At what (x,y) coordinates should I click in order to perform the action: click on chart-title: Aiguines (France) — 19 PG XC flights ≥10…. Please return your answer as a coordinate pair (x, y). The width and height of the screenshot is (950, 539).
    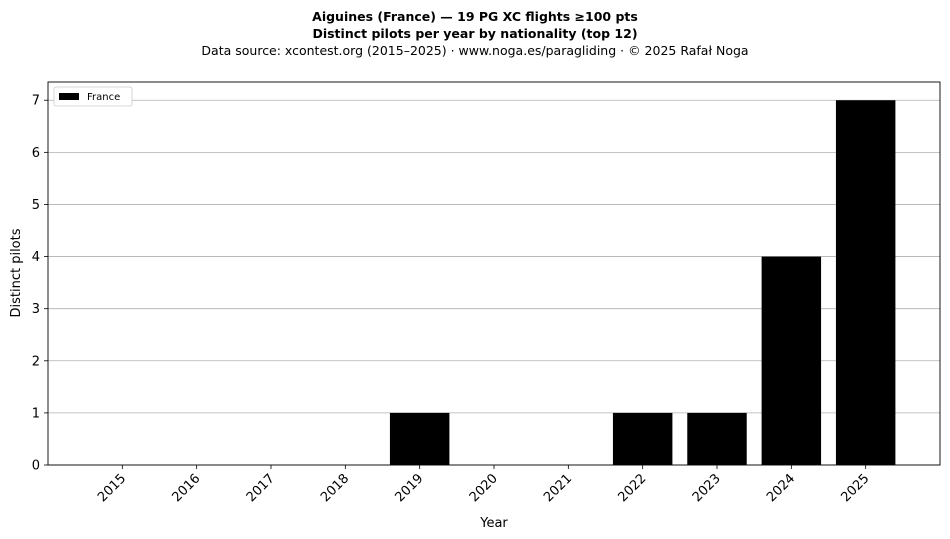
    Looking at the image, I should click on (475, 16).